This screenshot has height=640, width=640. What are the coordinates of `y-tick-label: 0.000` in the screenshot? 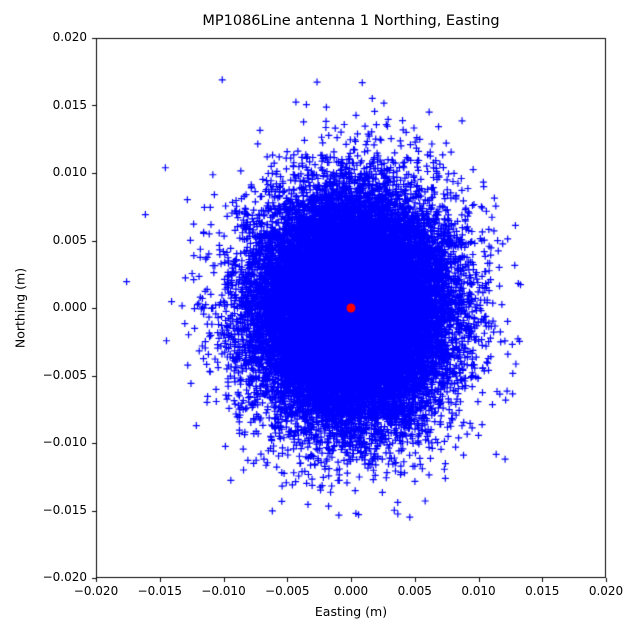 It's located at (69, 307).